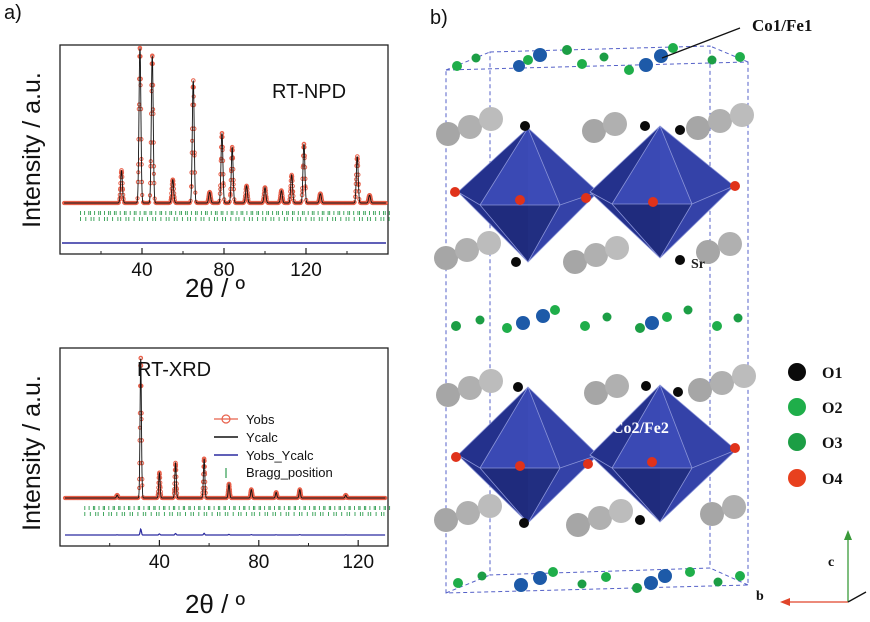  I want to click on legend-o2-swatch, so click(797, 407).